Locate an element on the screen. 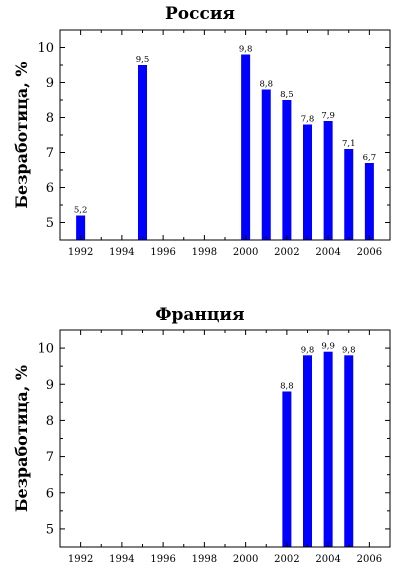  data-label: 9,5 is located at coordinates (143, 60).